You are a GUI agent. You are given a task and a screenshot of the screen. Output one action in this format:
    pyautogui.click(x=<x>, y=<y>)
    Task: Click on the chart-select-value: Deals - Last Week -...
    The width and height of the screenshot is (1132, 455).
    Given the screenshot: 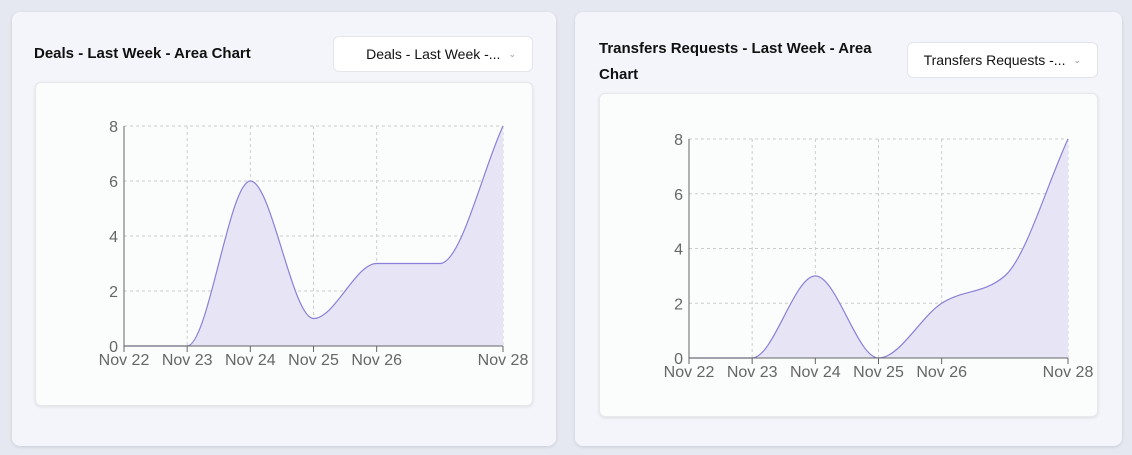 What is the action you would take?
    pyautogui.click(x=433, y=54)
    